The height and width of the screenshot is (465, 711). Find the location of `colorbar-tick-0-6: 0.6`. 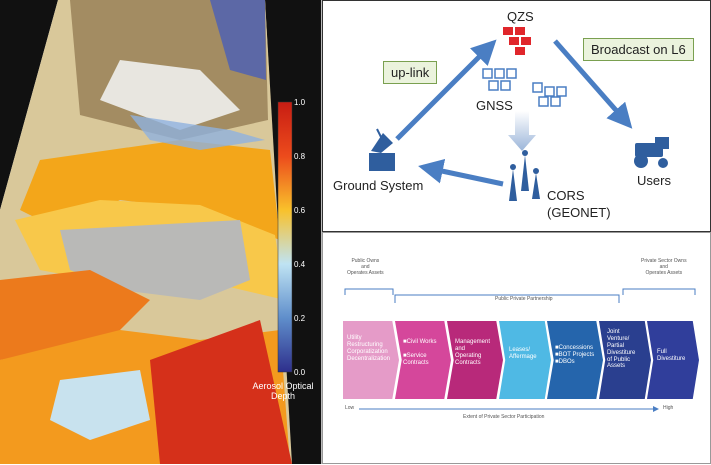

colorbar-tick-0-6: 0.6 is located at coordinates (300, 210).